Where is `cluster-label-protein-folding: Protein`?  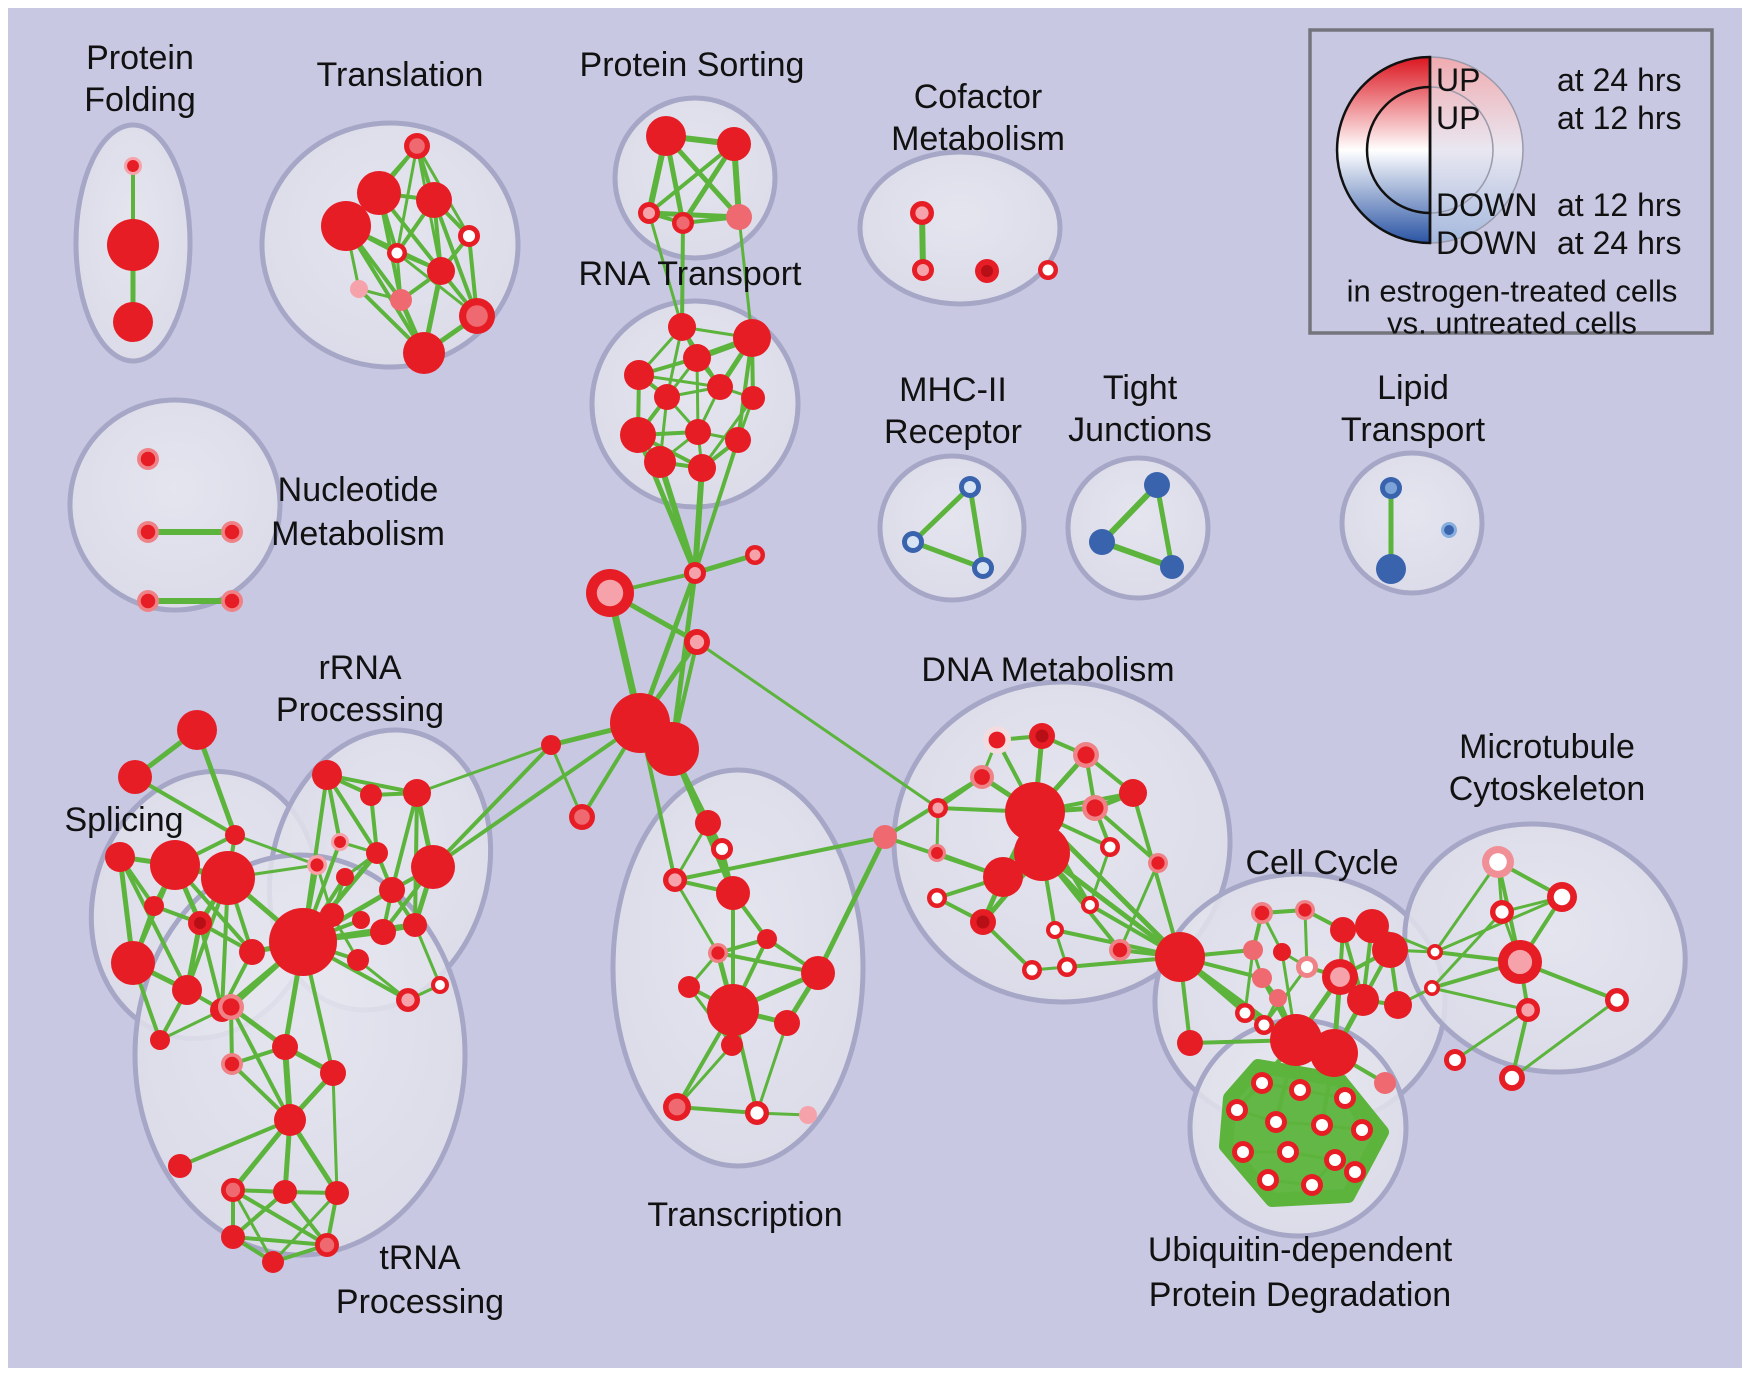
cluster-label-protein-folding: Protein is located at coordinates (140, 58).